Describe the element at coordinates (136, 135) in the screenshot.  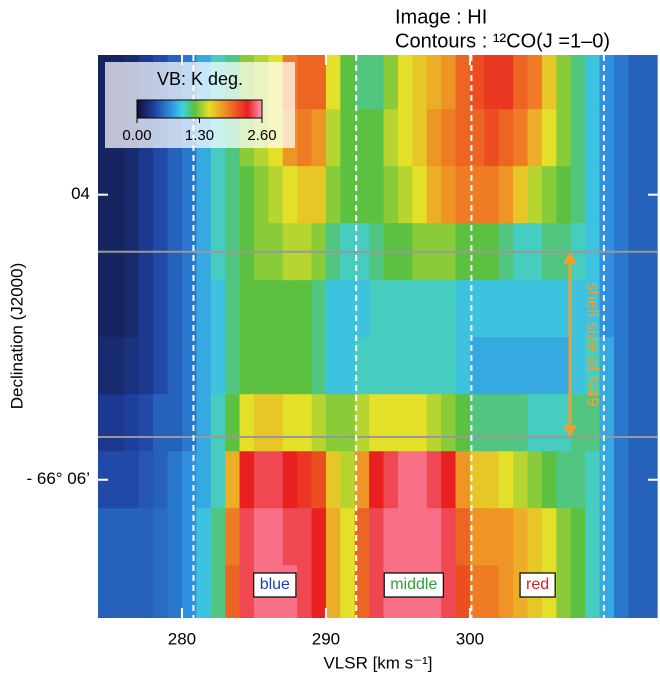
I see `colorbar-tick-label: 0.00` at that location.